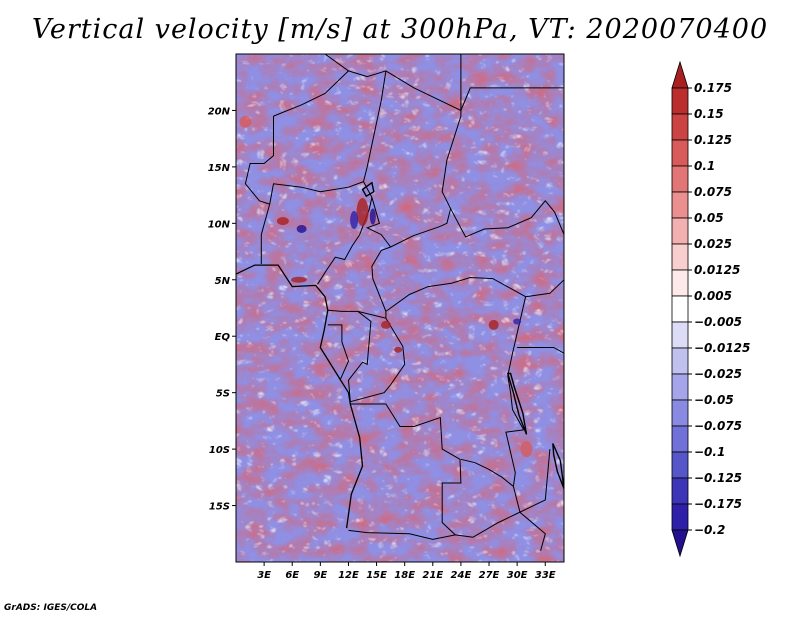  I want to click on colorbar-label: 0.1, so click(704, 166).